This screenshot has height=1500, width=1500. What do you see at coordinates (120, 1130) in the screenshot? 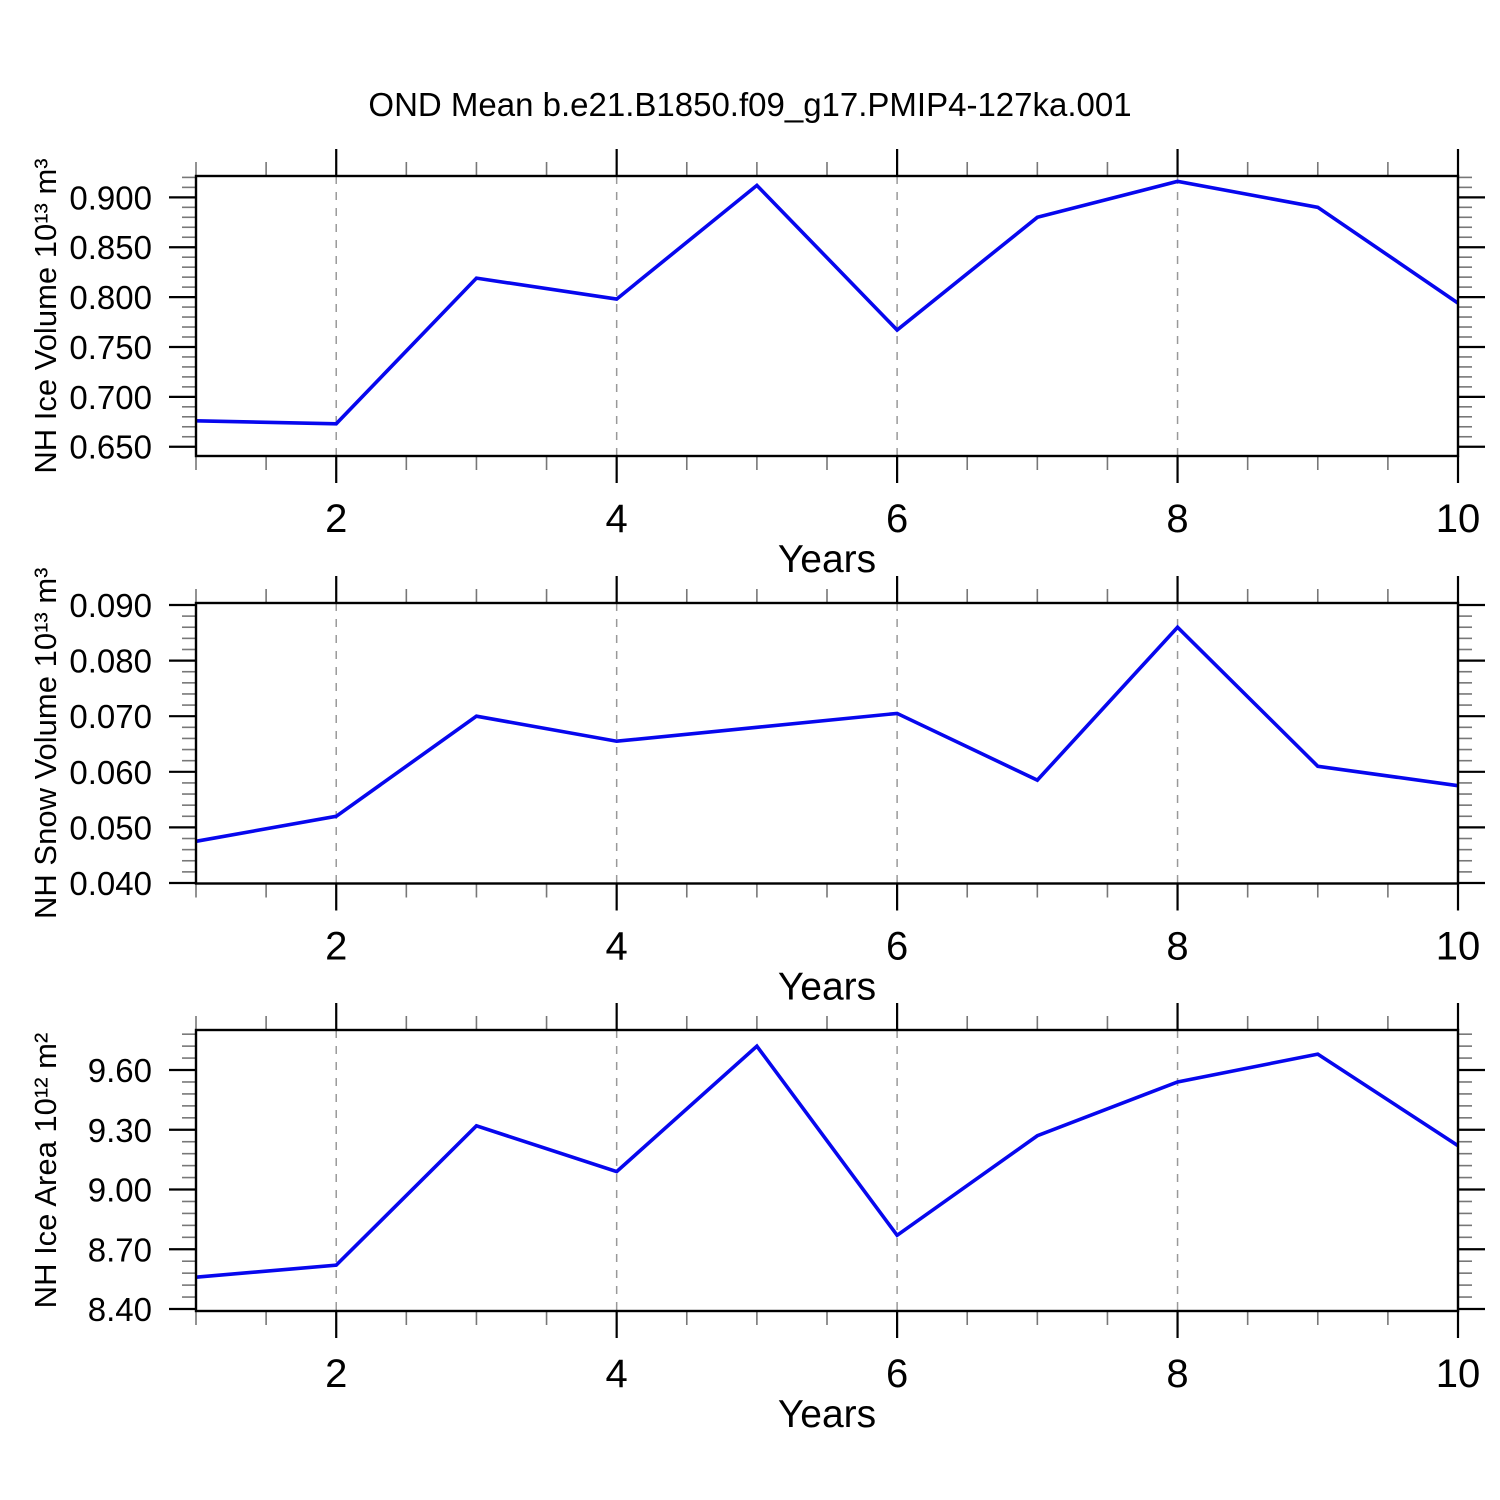
I see `y-tick-label: 9.30` at bounding box center [120, 1130].